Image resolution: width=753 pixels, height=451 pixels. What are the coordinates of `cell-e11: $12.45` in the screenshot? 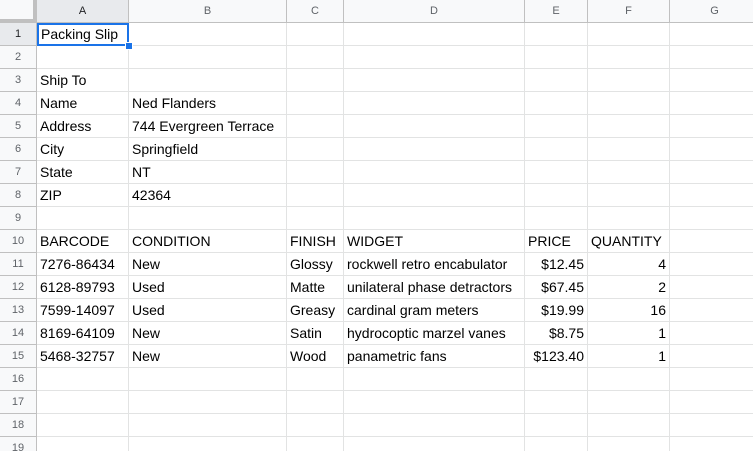 It's located at (556, 264).